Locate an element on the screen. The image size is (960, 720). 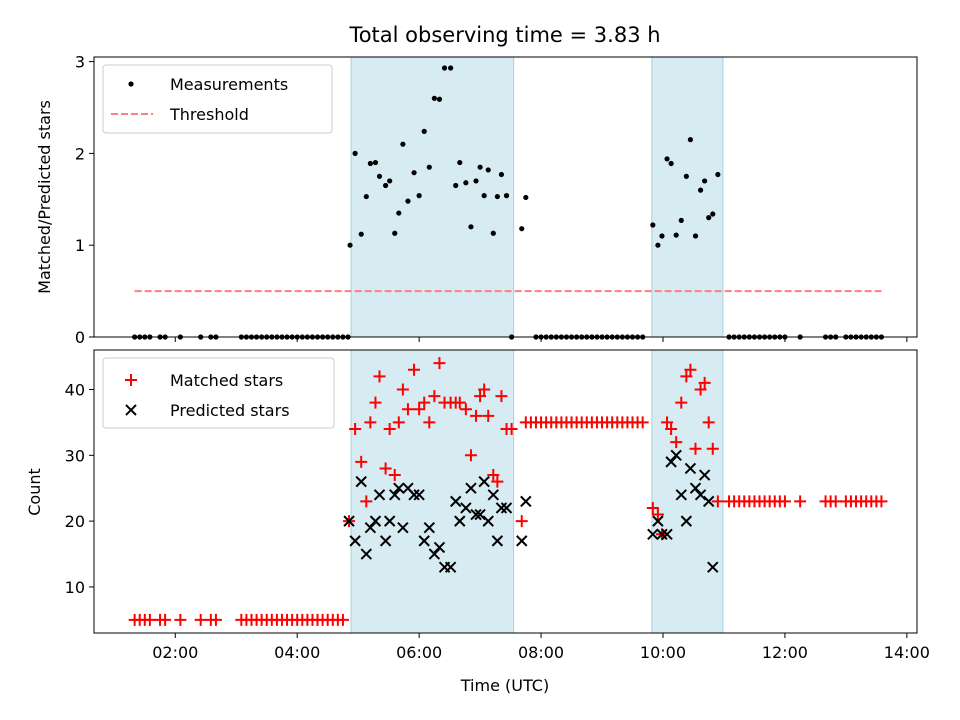
y-tick-label: 3 is located at coordinates (80, 62).